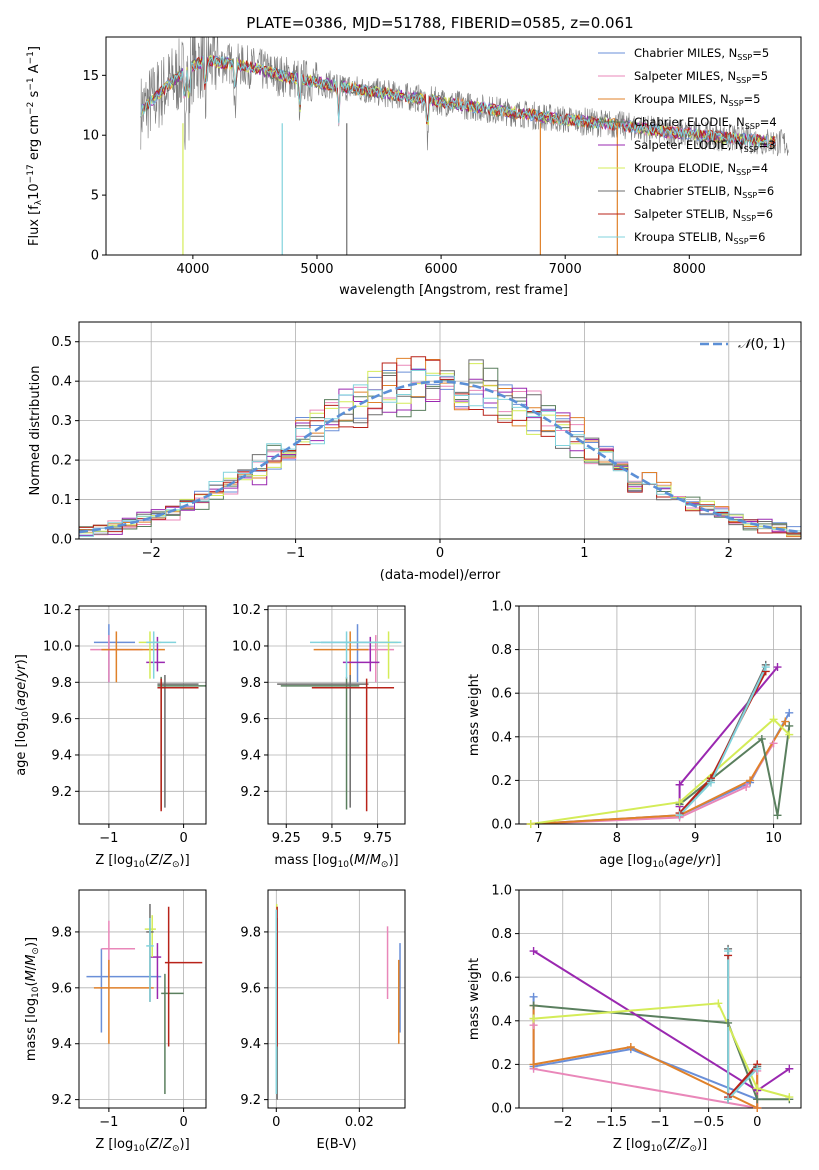 This screenshot has height=1170, width=819. What do you see at coordinates (61, 719) in the screenshot?
I see `age_vs_Z-ytick-label: 9.6` at bounding box center [61, 719].